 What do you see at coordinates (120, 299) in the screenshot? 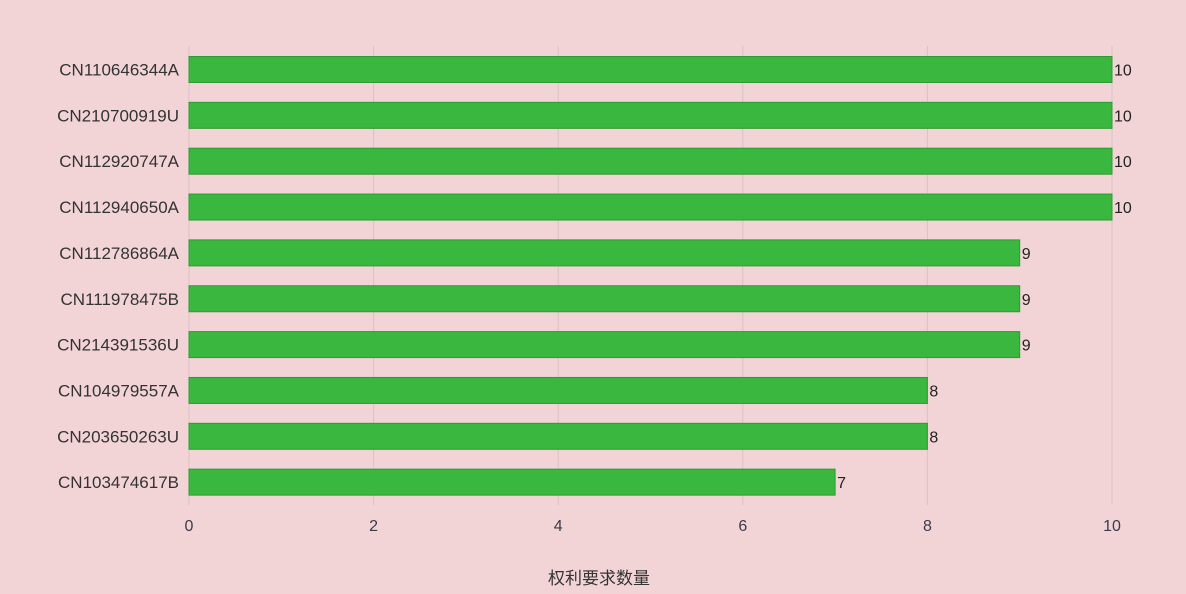
I see `category-label: CN111978475B` at bounding box center [120, 299].